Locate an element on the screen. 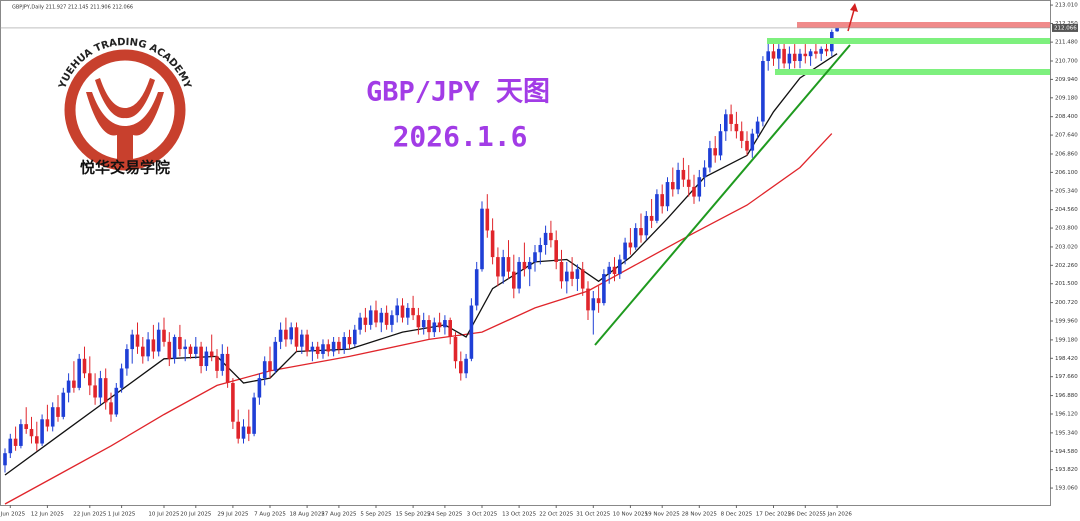 This screenshot has width=1080, height=521. arrow-head is located at coordinates (854, 7).